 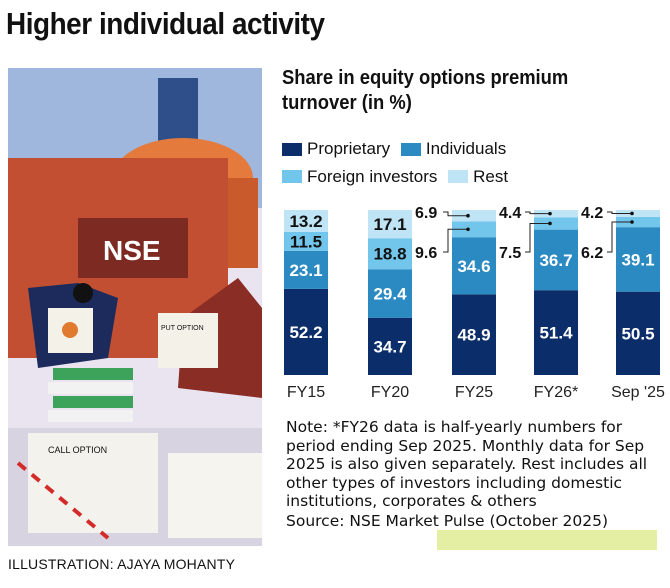 What do you see at coordinates (592, 253) in the screenshot?
I see `data-label: 6.2` at bounding box center [592, 253].